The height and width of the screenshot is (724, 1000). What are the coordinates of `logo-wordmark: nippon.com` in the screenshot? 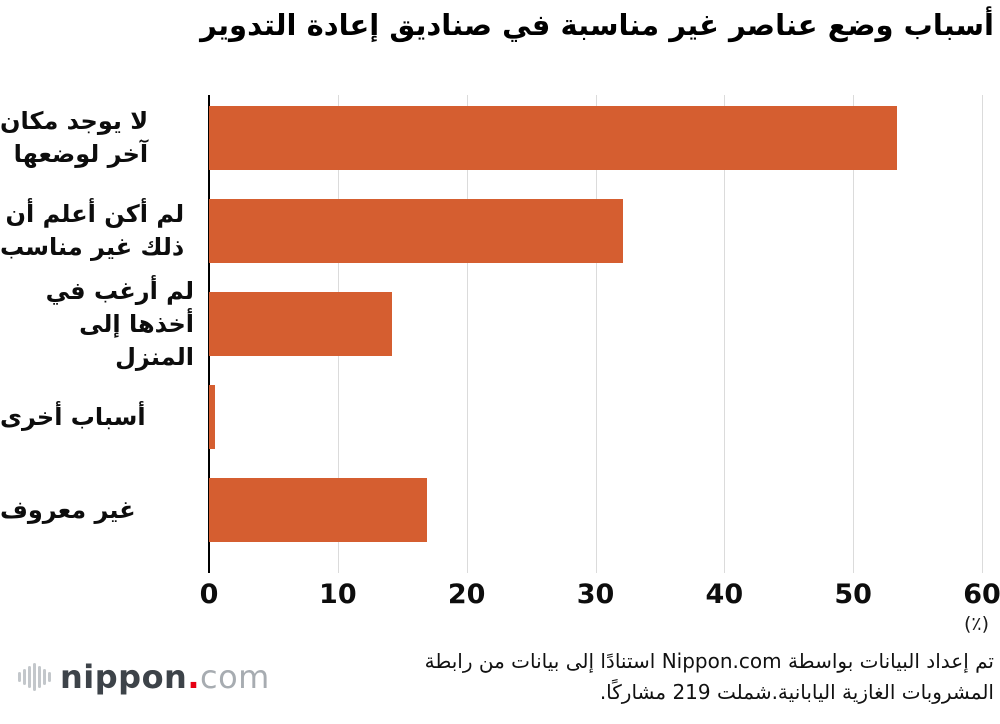 It's located at (165, 677).